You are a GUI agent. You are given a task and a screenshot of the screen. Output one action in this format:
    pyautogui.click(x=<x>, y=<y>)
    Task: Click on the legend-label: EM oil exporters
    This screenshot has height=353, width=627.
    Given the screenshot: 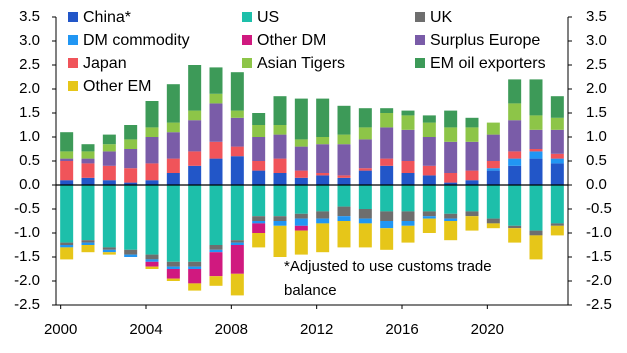 What is the action you would take?
    pyautogui.click(x=488, y=63)
    